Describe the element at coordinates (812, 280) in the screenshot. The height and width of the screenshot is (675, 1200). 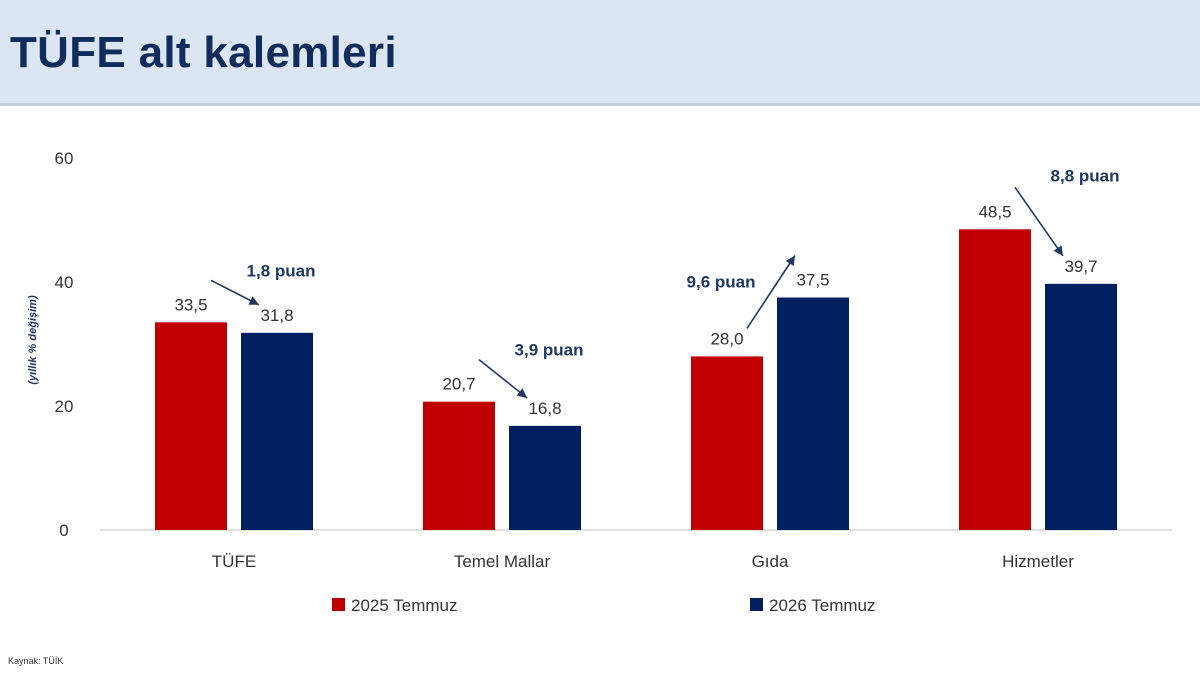
I see `data-label: 37,5` at that location.